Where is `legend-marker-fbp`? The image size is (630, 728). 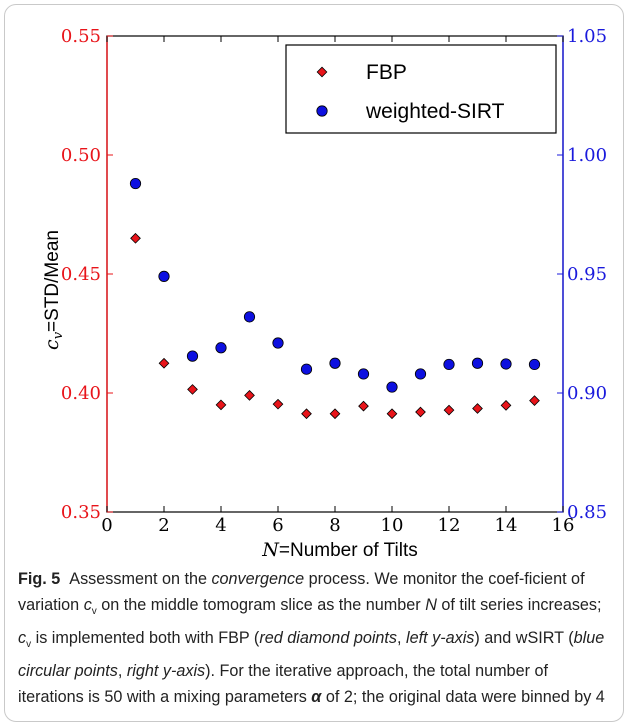 legend-marker-fbp is located at coordinates (322, 72).